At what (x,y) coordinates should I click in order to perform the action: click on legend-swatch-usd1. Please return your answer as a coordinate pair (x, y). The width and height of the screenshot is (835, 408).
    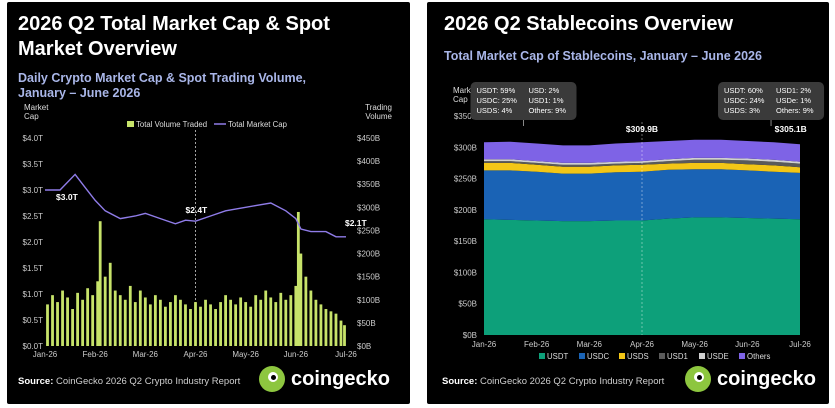
    Looking at the image, I should click on (662, 356).